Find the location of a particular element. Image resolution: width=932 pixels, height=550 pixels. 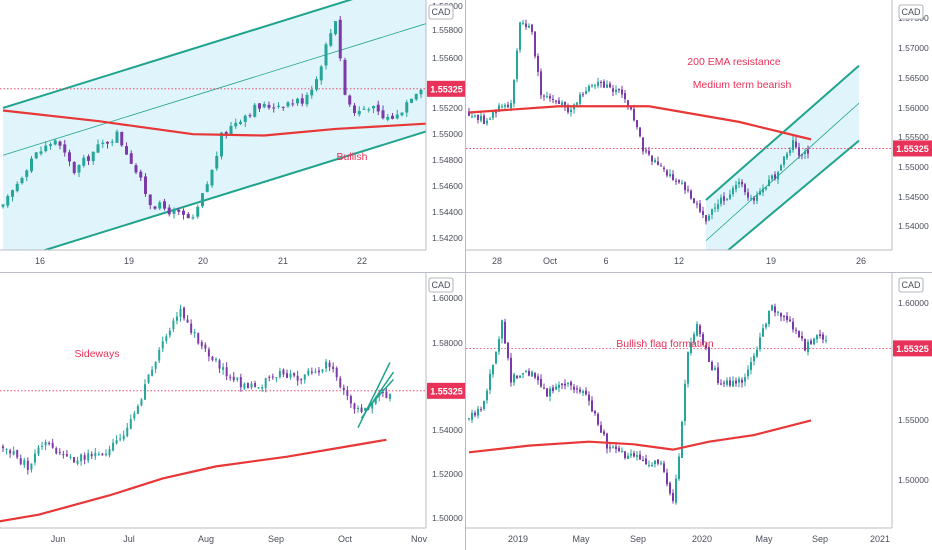

channel-lower-line is located at coordinates (783, 204).